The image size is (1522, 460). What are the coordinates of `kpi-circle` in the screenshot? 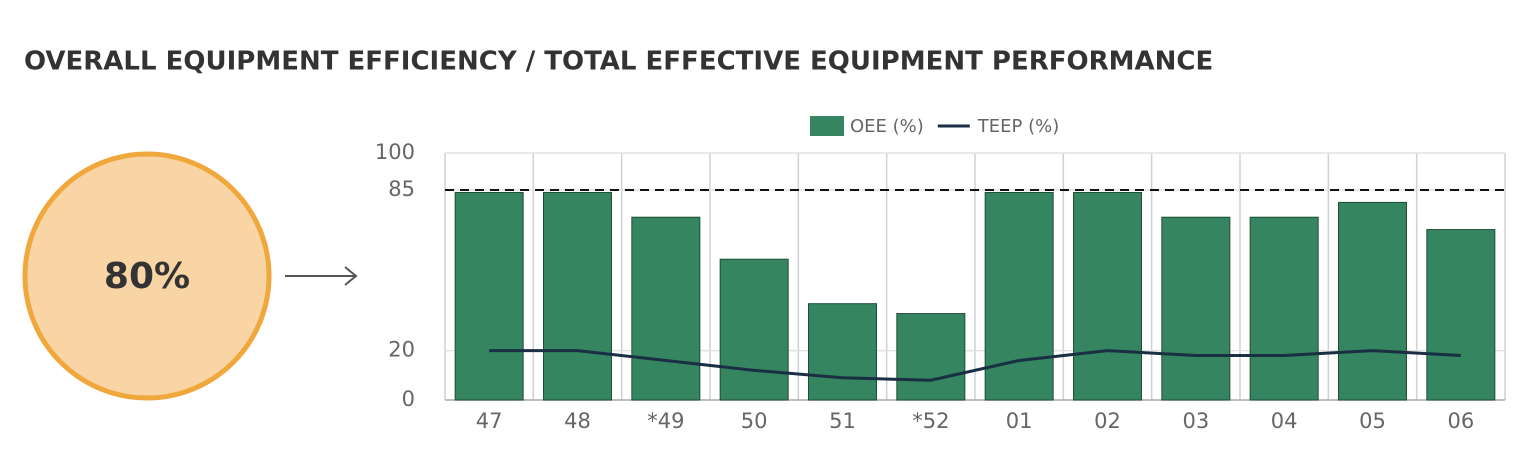 It's located at (147, 276).